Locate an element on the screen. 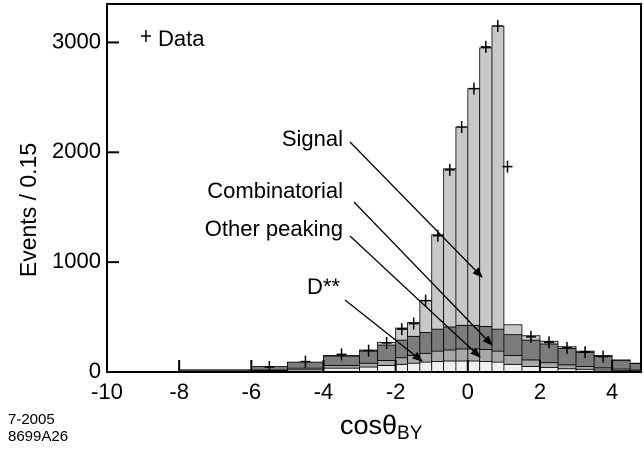  y-tick-label: 0 is located at coordinates (95, 370).